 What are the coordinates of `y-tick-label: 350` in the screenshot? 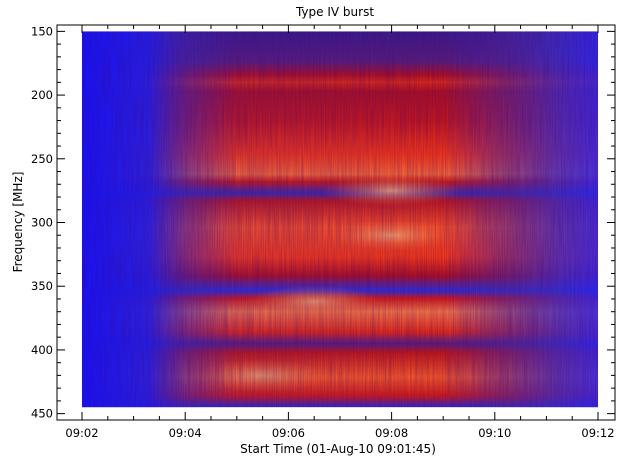 It's located at (42, 286).